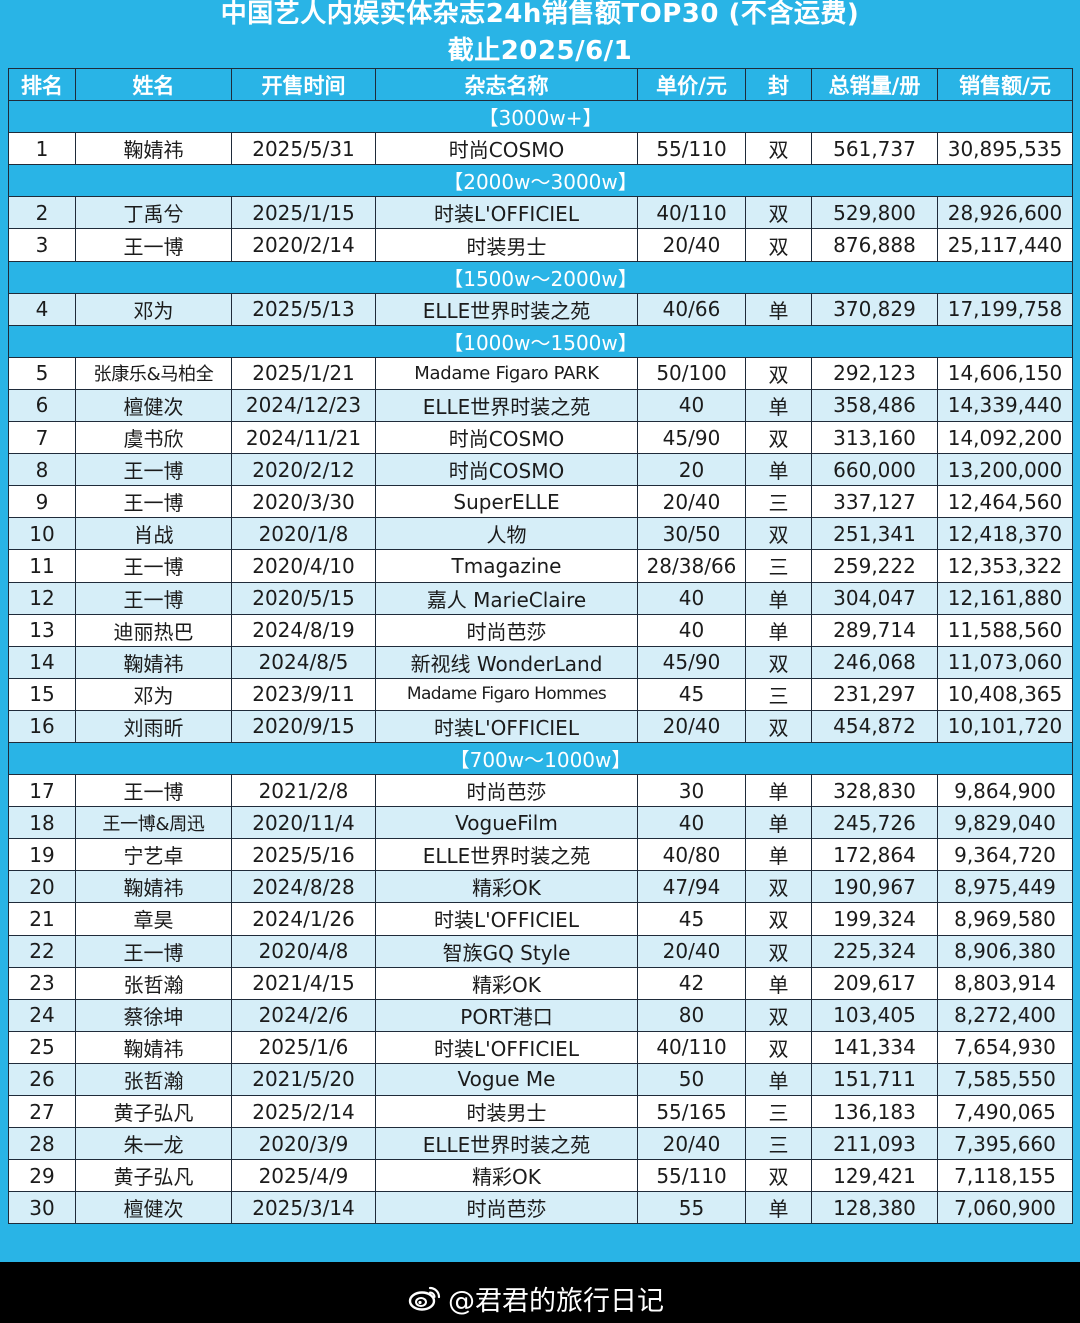 The image size is (1080, 1323). I want to click on cover-cell: 三, so click(778, 694).